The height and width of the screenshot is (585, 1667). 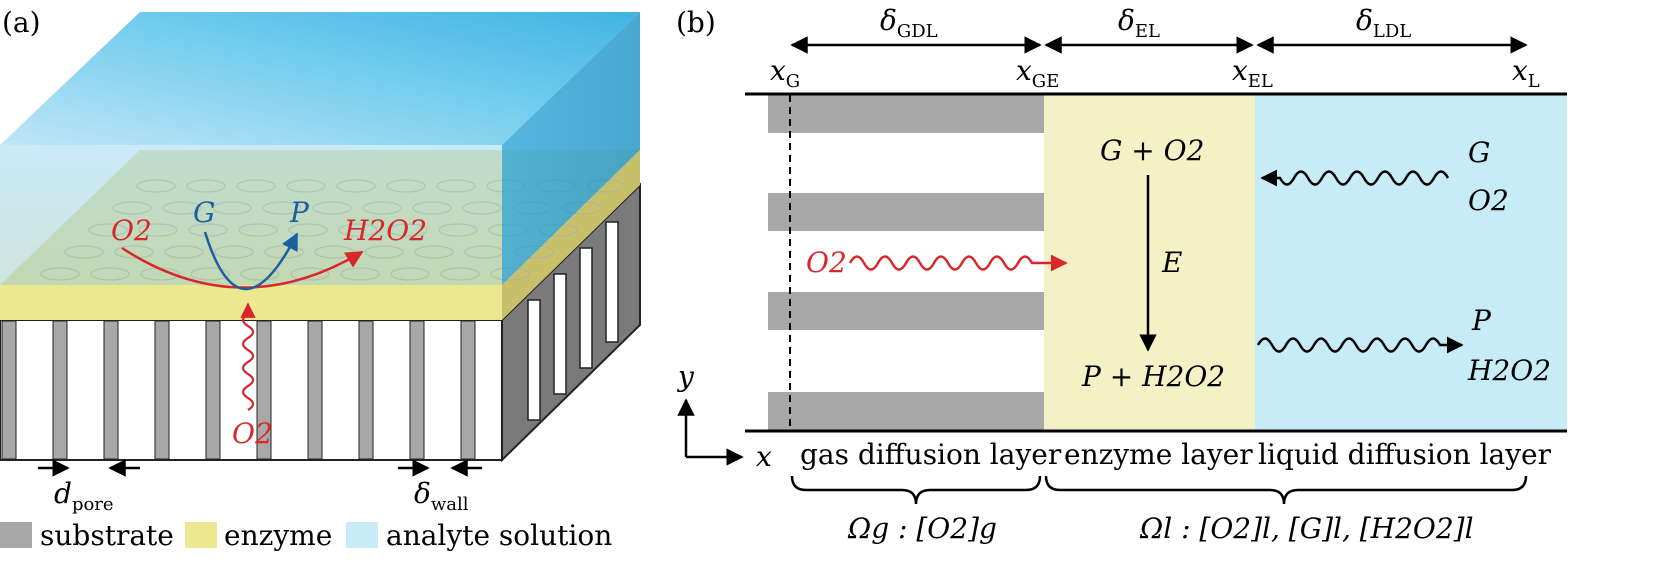 What do you see at coordinates (958, 263) in the screenshot?
I see `gas-o2-squiggle` at bounding box center [958, 263].